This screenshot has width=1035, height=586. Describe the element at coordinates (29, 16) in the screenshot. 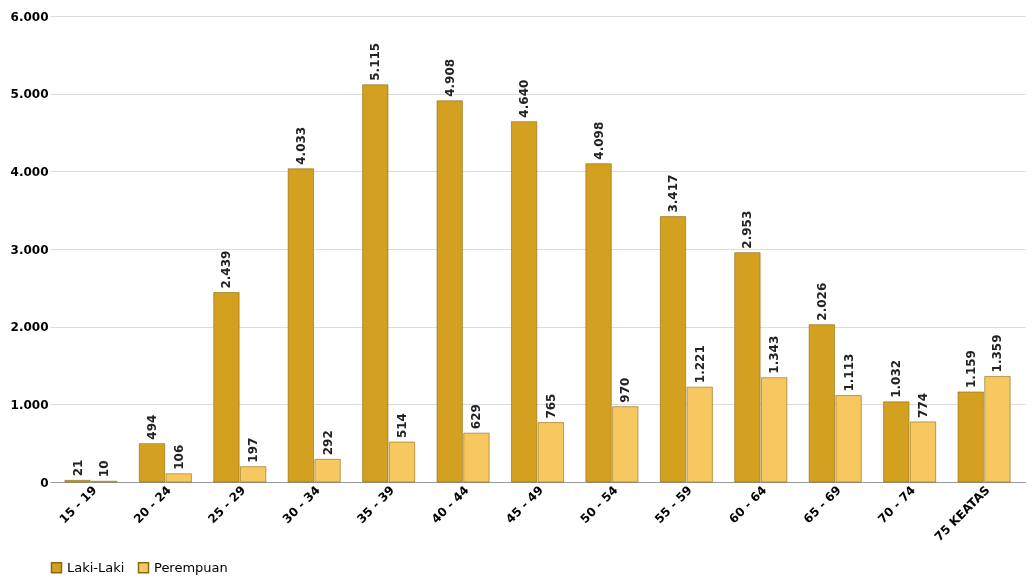

I see `y-tick-label: 6.000` at that location.